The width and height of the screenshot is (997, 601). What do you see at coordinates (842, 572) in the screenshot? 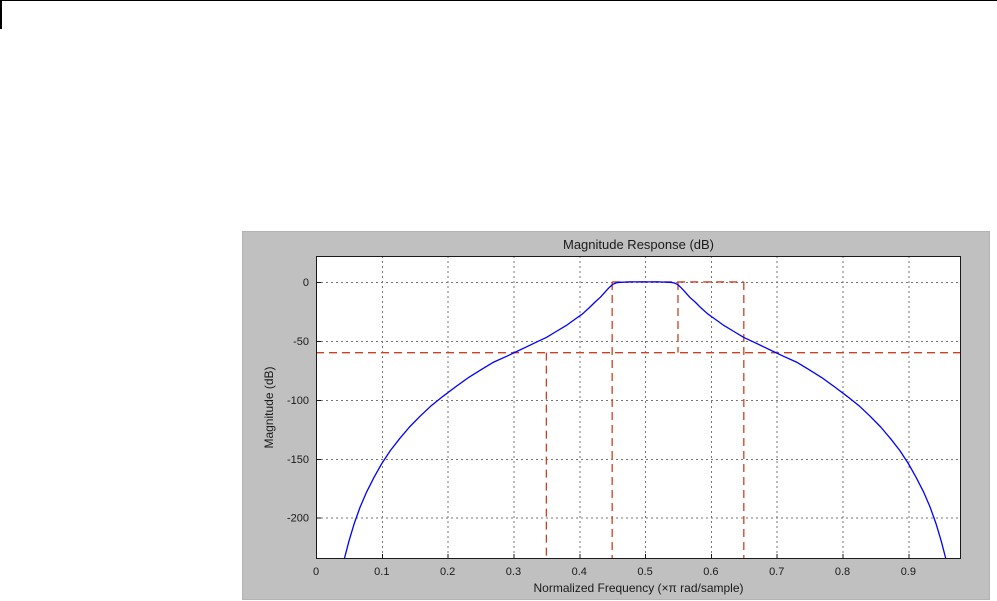
I see `x-tick-label: 0.8` at bounding box center [842, 572].